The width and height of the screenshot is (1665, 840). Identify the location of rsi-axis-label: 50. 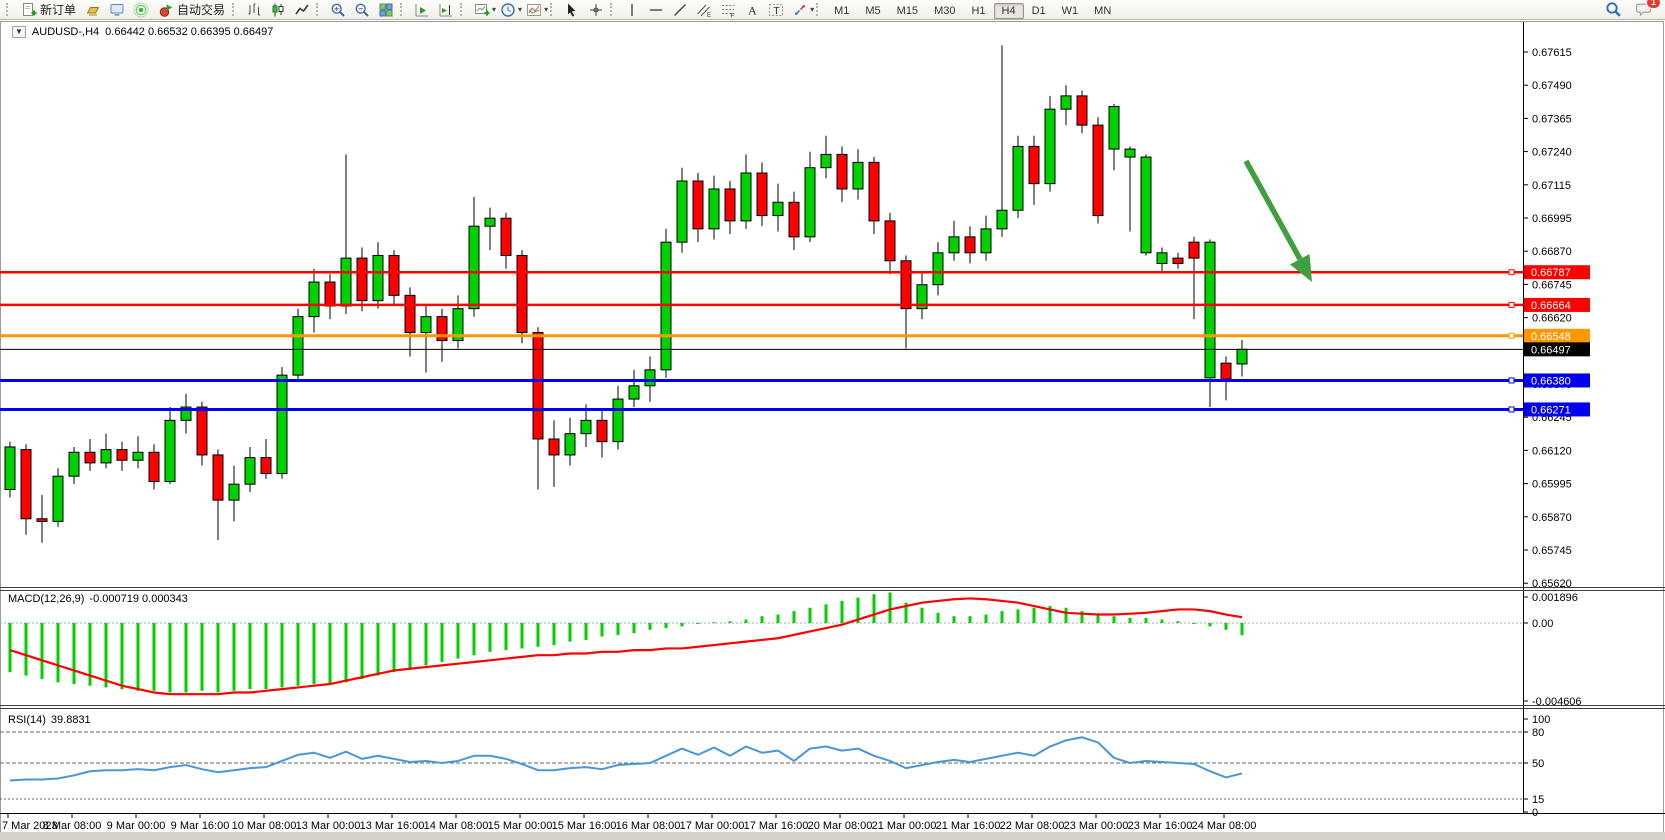
(1538, 764).